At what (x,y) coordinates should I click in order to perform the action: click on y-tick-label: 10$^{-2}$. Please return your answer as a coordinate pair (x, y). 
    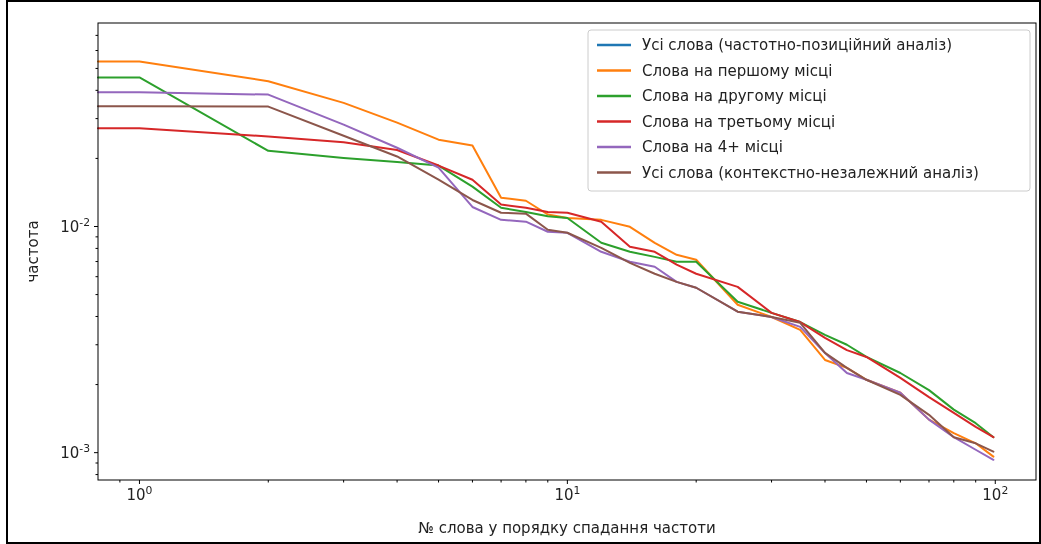
    Looking at the image, I should click on (75, 225).